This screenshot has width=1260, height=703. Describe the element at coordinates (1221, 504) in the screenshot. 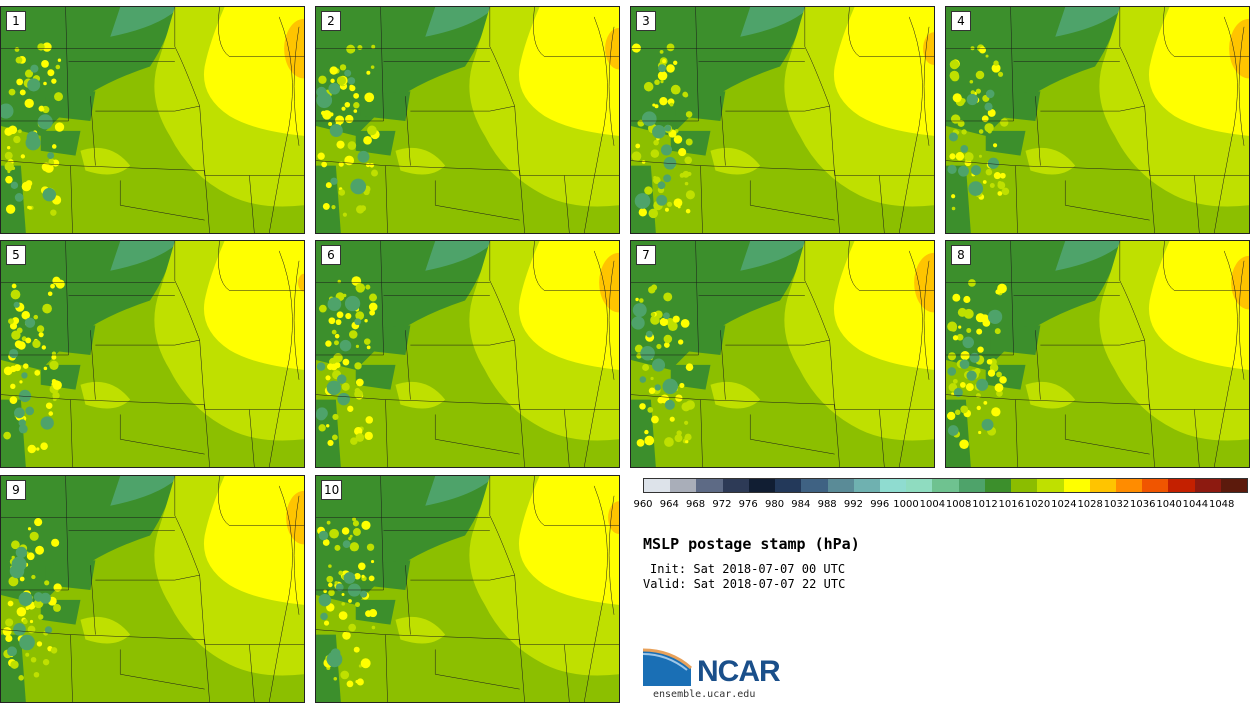

I see `colorbar-tick: 1048` at that location.